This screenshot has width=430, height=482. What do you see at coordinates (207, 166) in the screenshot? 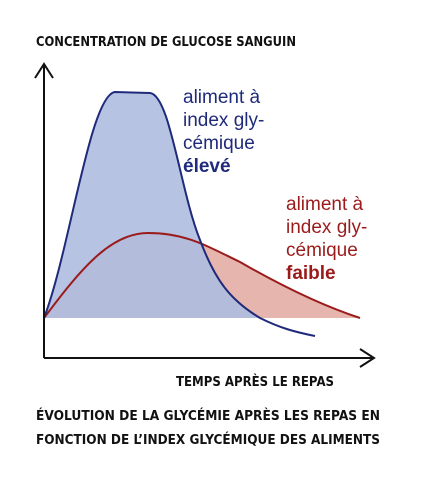
I see `curve-label-emphasis: élevé` at bounding box center [207, 166].